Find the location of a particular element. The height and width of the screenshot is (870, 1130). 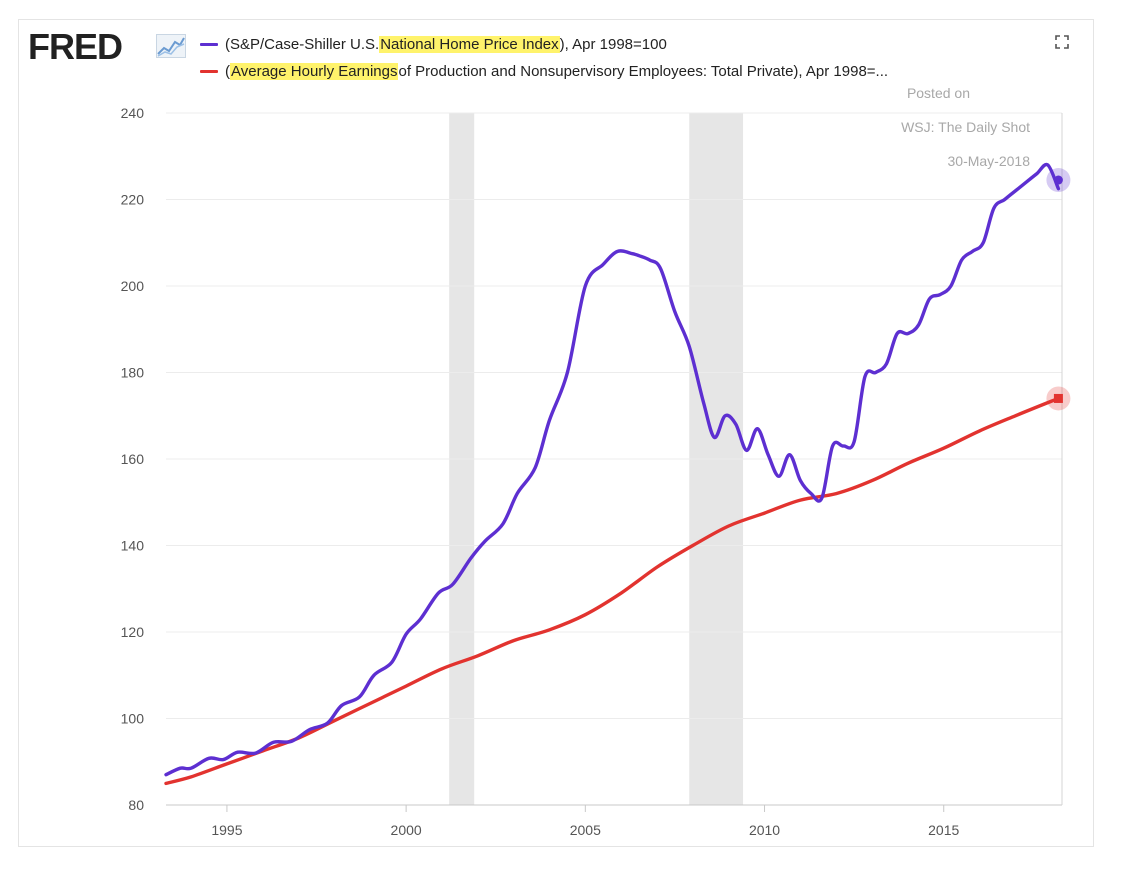

x-tick-label-2005: 2005 is located at coordinates (585, 830).